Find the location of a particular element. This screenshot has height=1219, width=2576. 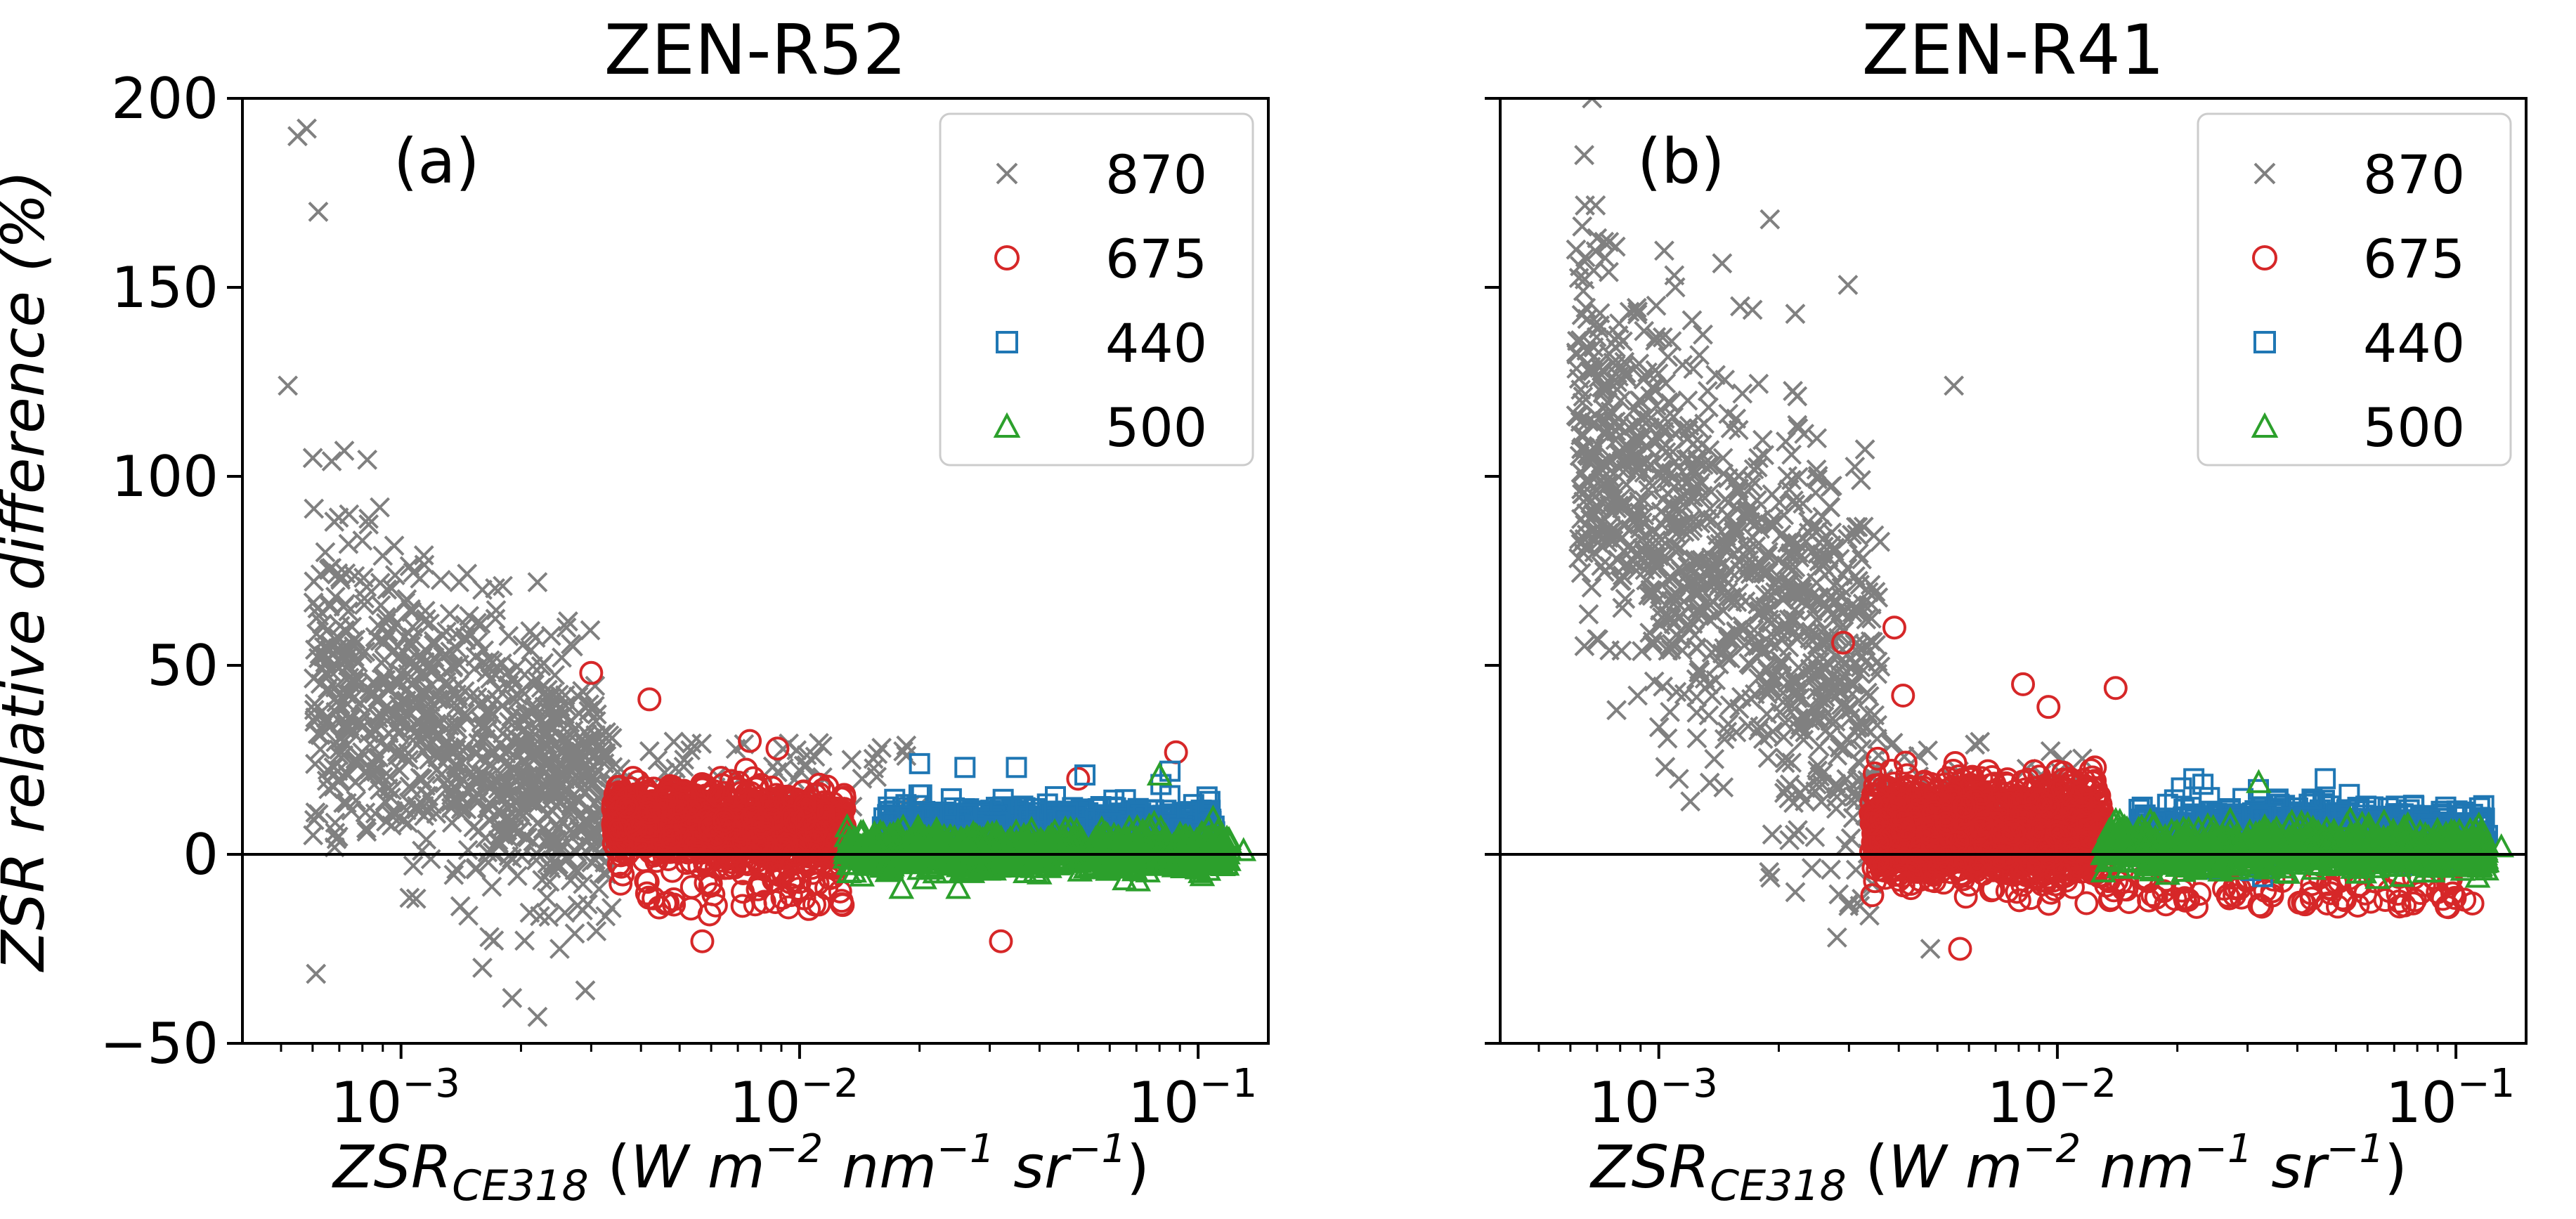

y-tick-label: −50 is located at coordinates (159, 1043).